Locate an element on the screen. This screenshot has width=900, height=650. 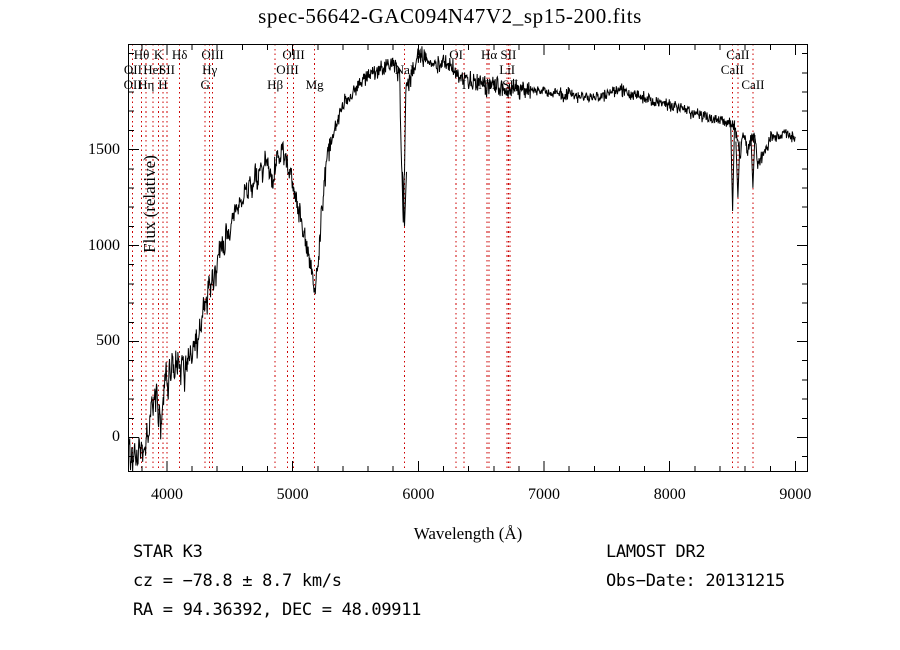
spectral-line-label: OI is located at coordinates (456, 54).